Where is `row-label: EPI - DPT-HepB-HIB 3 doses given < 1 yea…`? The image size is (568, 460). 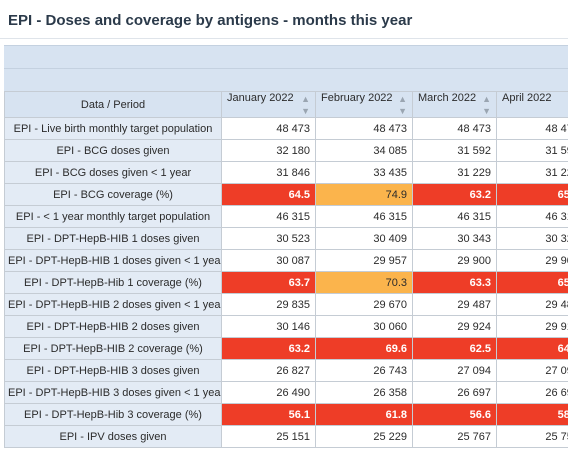
row-label: EPI - DPT-HepB-HIB 3 doses given < 1 yea… is located at coordinates (113, 392).